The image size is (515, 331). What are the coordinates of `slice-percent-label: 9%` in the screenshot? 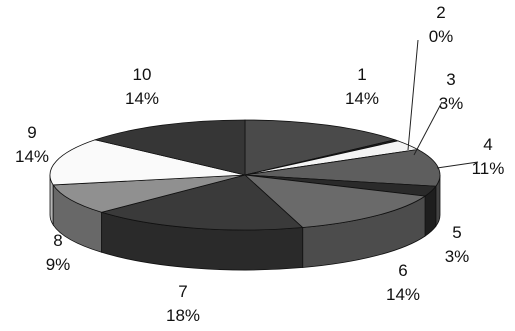 It's located at (58, 264).